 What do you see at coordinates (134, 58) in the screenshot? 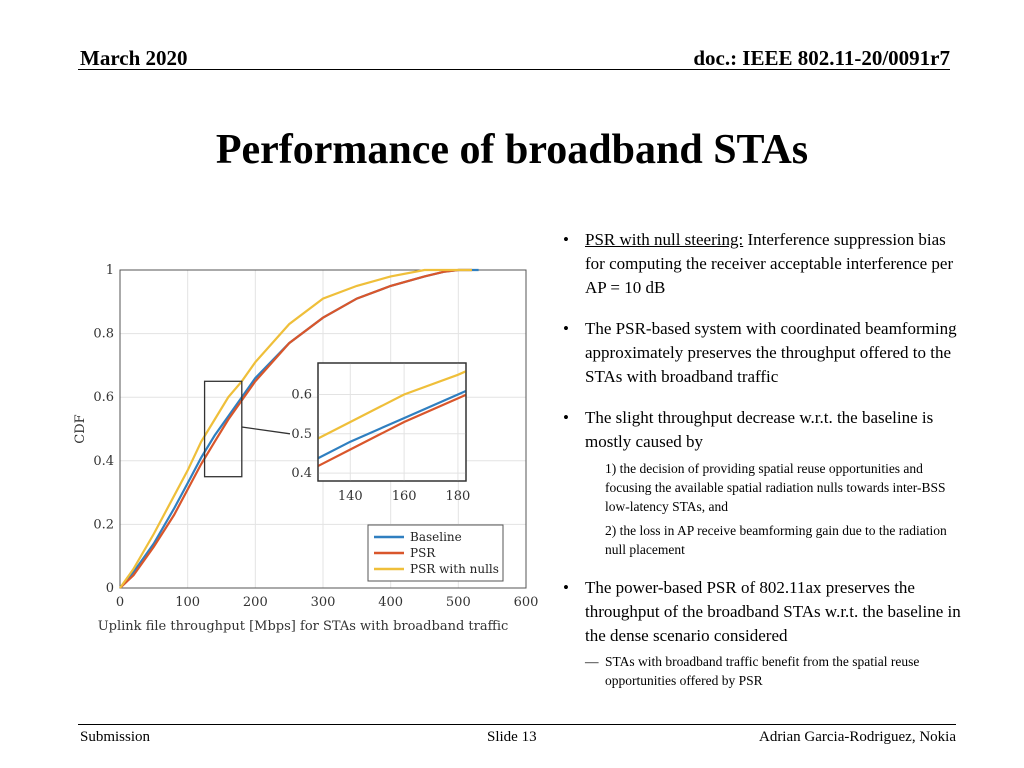
I see `header-date: March 2020` at bounding box center [134, 58].